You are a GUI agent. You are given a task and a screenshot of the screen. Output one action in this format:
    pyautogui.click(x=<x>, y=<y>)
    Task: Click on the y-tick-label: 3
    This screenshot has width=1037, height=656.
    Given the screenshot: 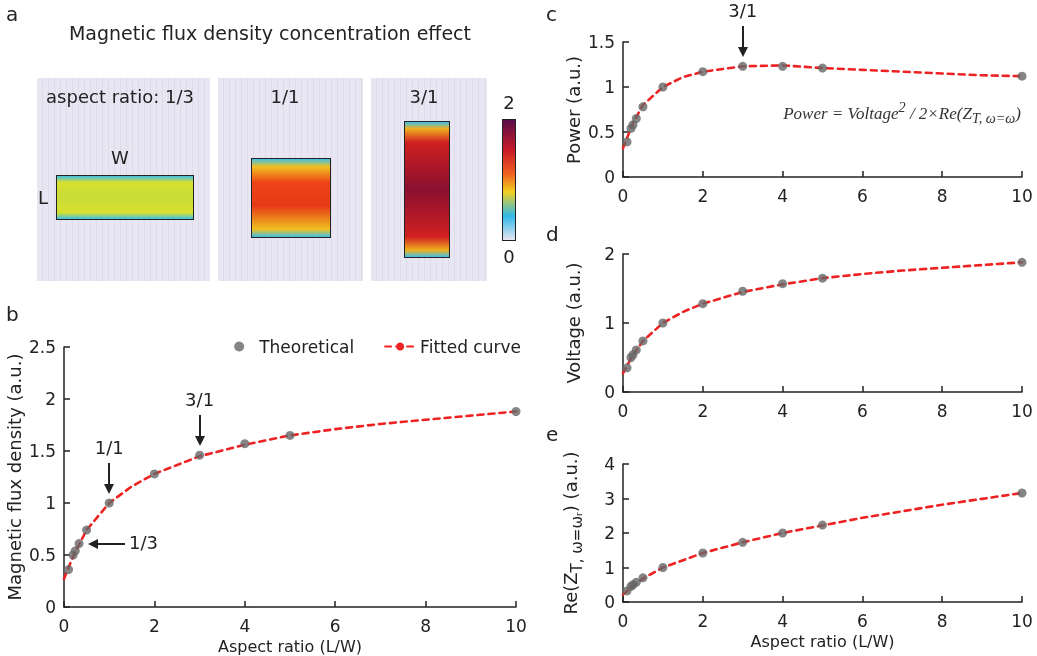 What is the action you would take?
    pyautogui.click(x=609, y=498)
    